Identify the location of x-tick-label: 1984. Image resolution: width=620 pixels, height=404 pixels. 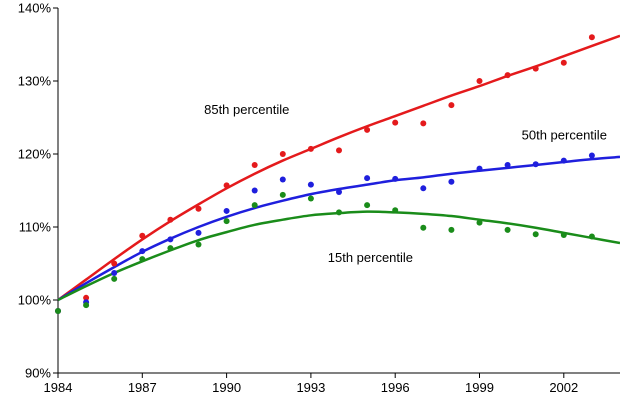
(58, 387).